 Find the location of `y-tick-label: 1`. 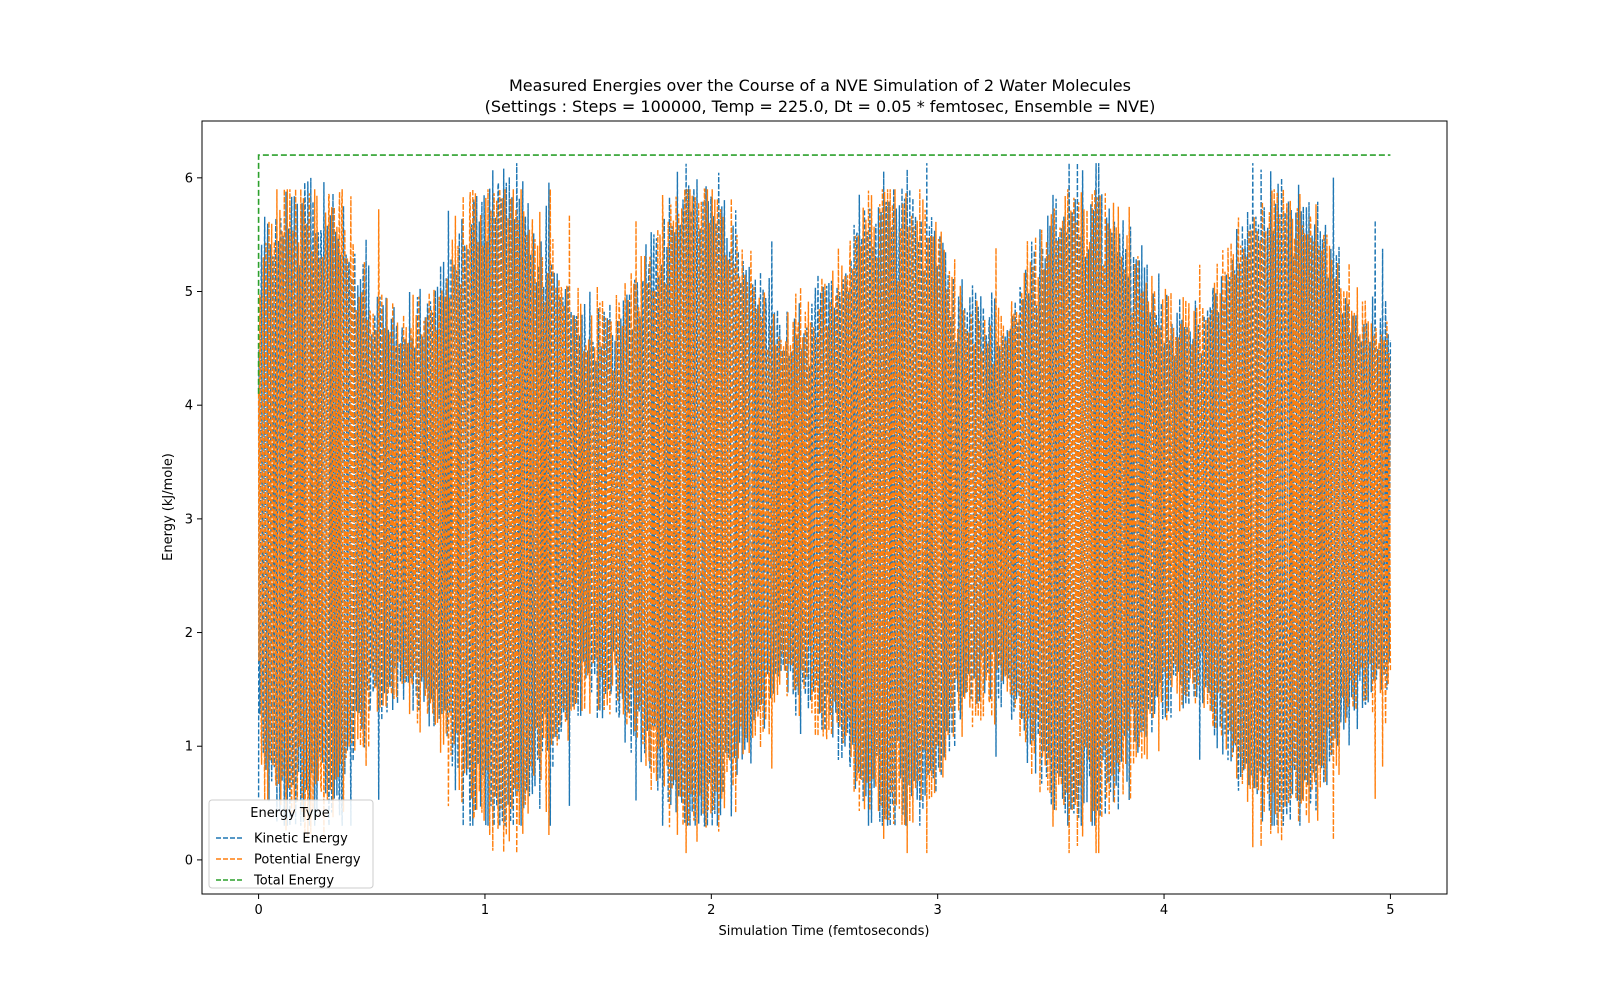

y-tick-label: 1 is located at coordinates (189, 747).